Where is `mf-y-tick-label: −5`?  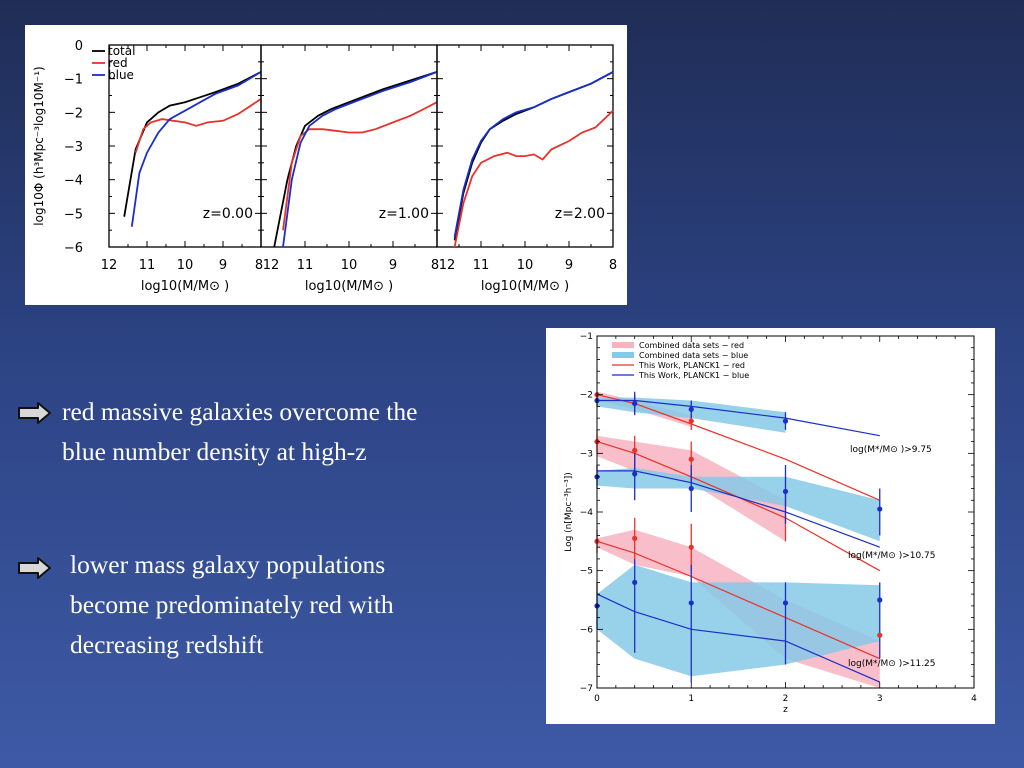 mf-y-tick-label: −5 is located at coordinates (73, 214).